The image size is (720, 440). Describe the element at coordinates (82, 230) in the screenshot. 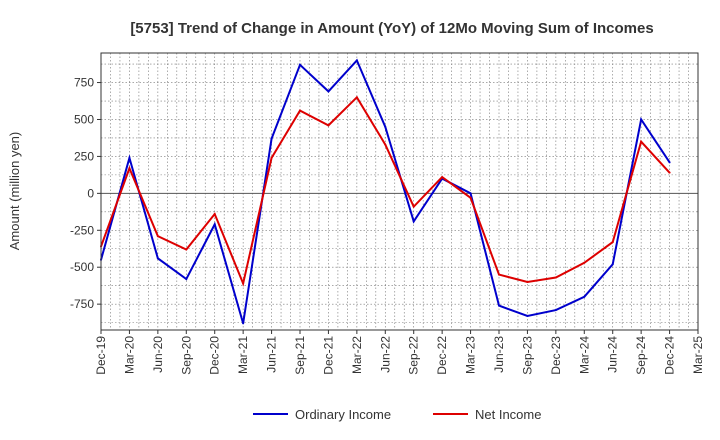

I see `y-tick-label: -250` at that location.